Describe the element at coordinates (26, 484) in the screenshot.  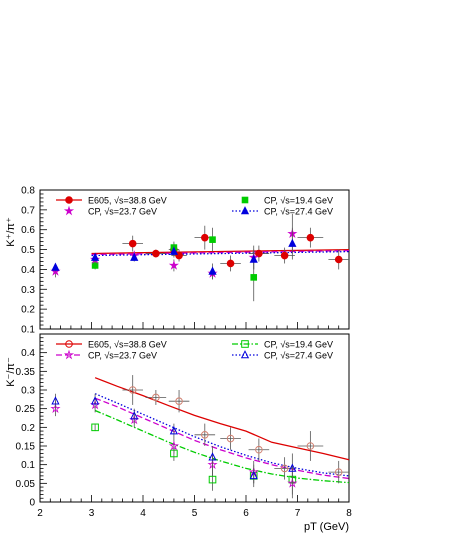
I see `y-tick-label: 0.05` at that location.